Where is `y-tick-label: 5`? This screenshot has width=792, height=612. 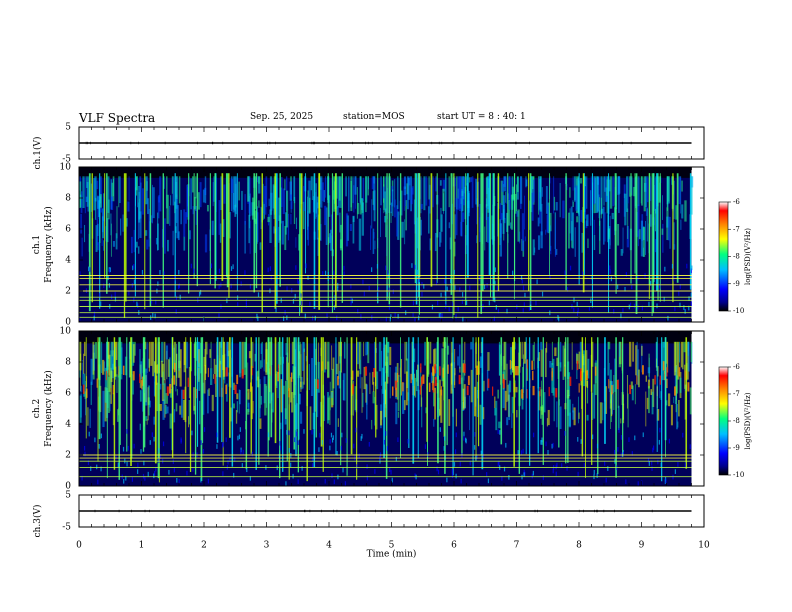 y-tick-label: 5 is located at coordinates (68, 496).